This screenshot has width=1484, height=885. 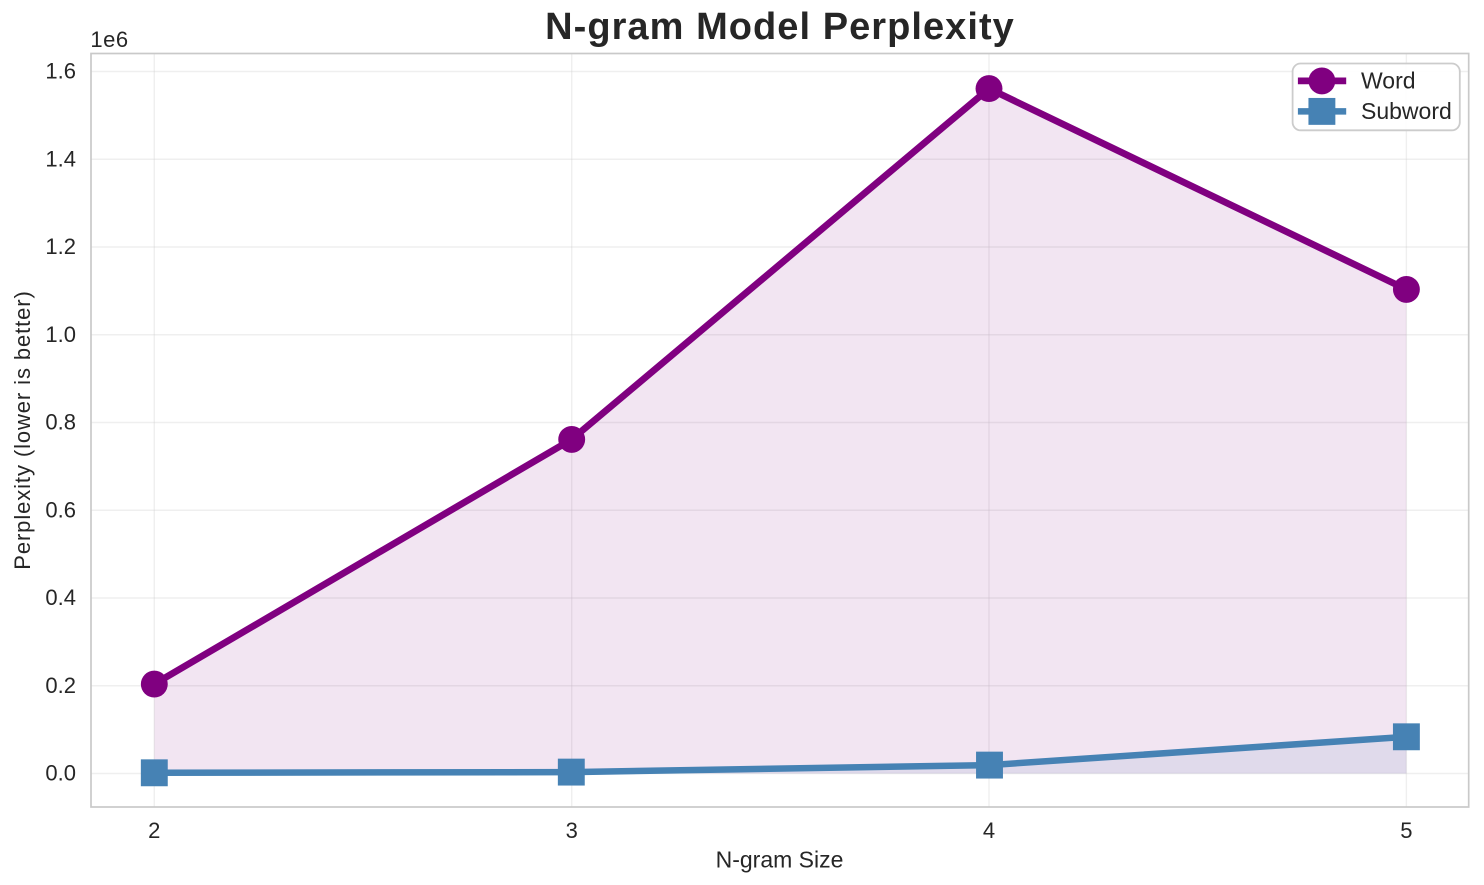 I want to click on svg-text: 0.2, so click(x=60, y=685).